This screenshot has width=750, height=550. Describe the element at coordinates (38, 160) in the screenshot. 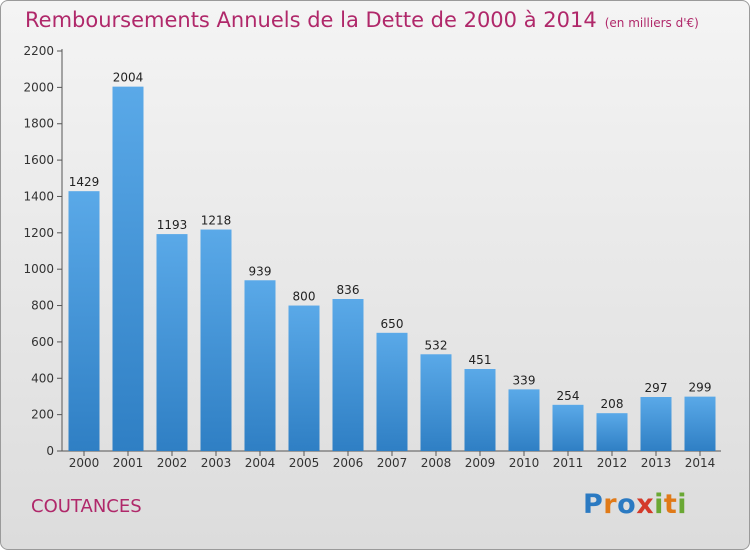

I see `y-tick-label: 1600` at that location.